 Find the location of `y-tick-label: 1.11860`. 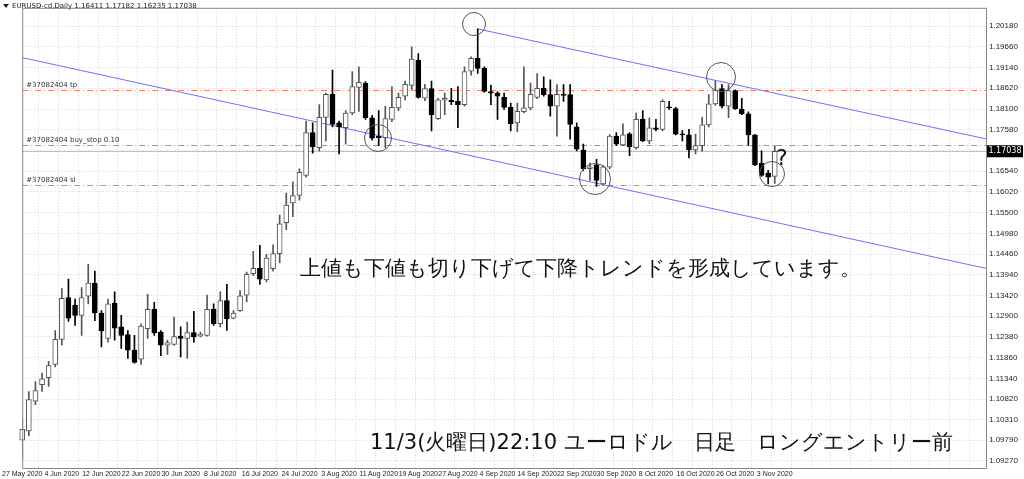

y-tick-label: 1.11860 is located at coordinates (1003, 357).